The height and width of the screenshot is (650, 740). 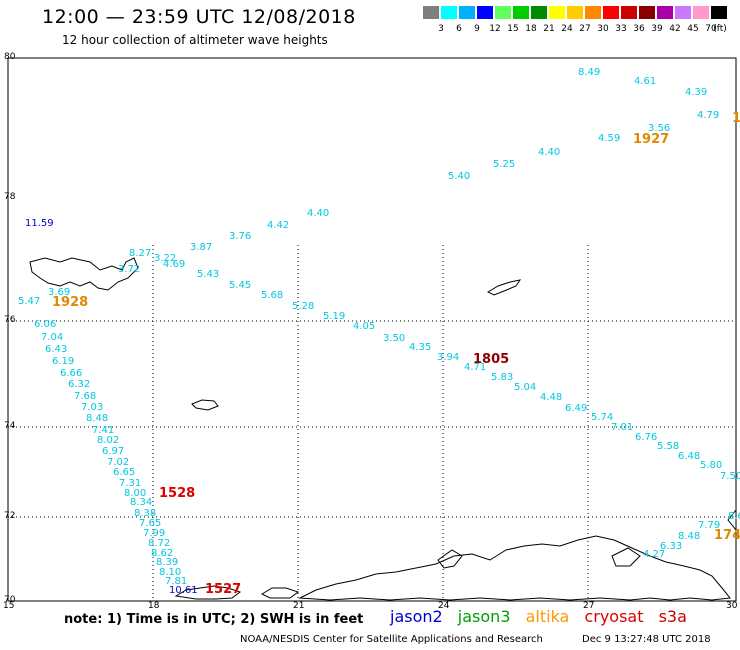 I want to click on pass-time-label: 1527, so click(x=223, y=589).